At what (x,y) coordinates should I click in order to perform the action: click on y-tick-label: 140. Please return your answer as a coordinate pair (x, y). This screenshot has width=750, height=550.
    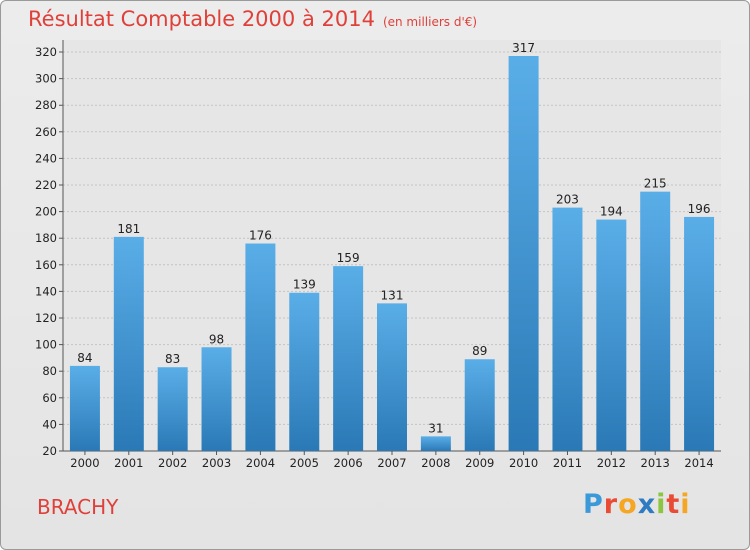
    Looking at the image, I should click on (46, 291).